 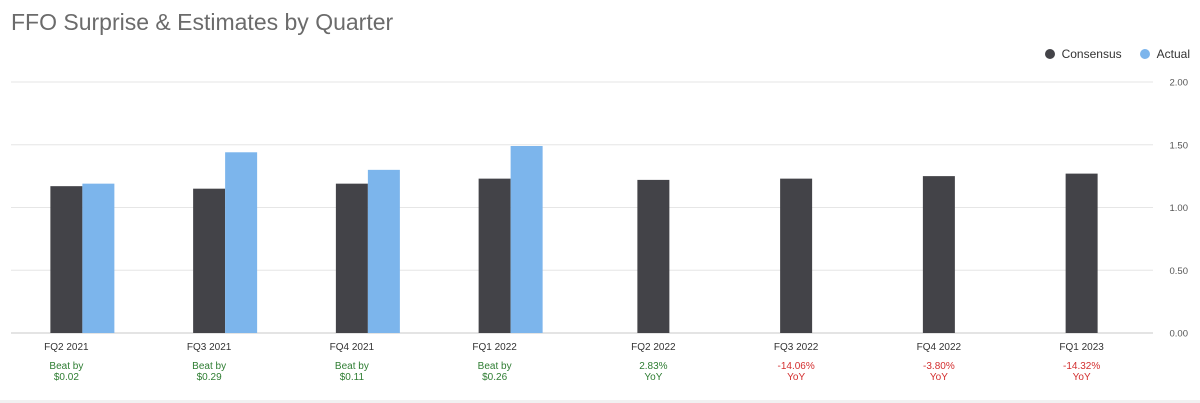 What do you see at coordinates (1179, 334) in the screenshot?
I see `y-tick-label: 0.00` at bounding box center [1179, 334].